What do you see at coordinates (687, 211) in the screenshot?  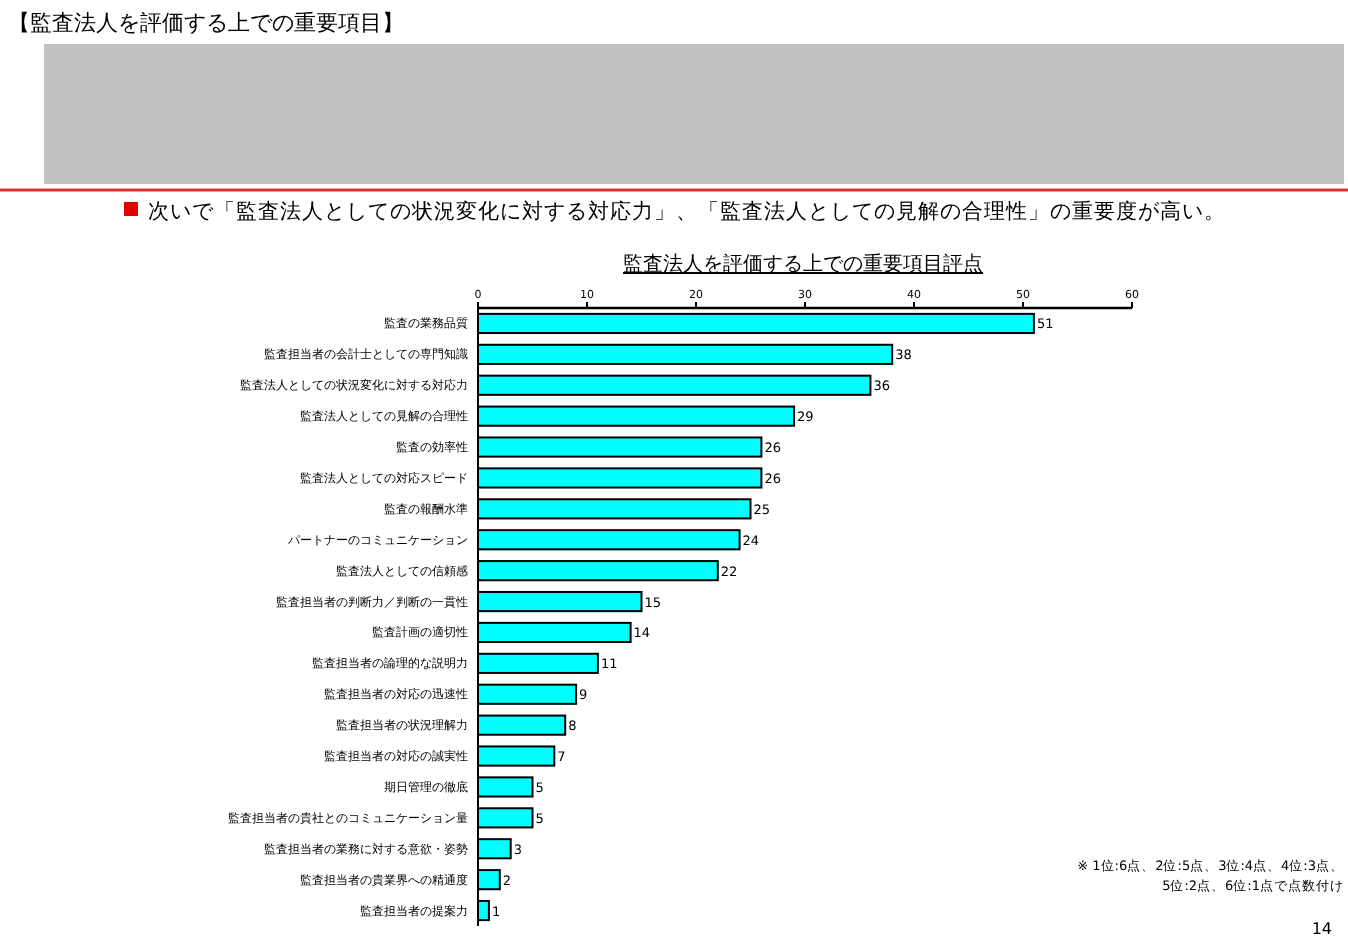 I see `text: 次いで「監査法人としての状況変化に対する対応力」、「監査法人としての見解の合理性」の重要度が高い。` at bounding box center [687, 211].